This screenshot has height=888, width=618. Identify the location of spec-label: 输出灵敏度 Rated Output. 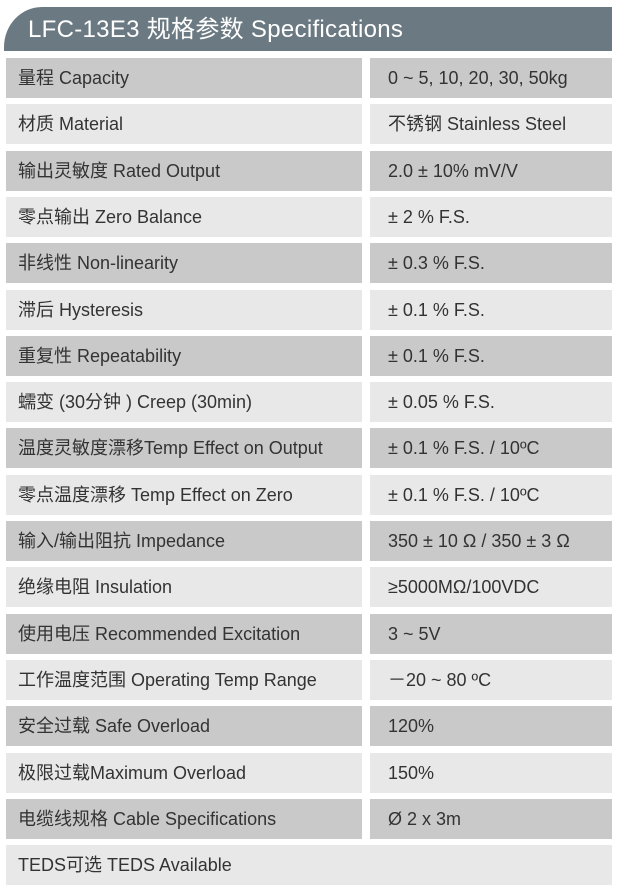
(184, 170).